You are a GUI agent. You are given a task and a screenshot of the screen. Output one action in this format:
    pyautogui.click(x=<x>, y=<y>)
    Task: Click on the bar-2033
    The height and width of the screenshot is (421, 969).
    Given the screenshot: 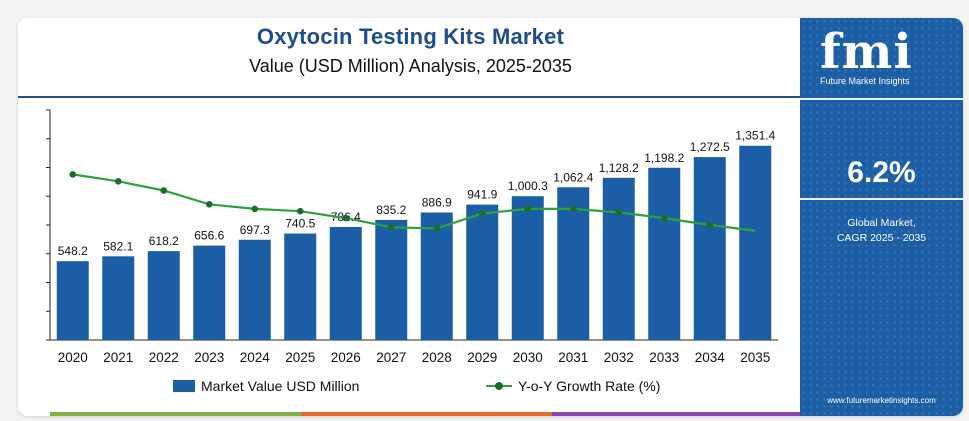 What is the action you would take?
    pyautogui.click(x=664, y=253)
    